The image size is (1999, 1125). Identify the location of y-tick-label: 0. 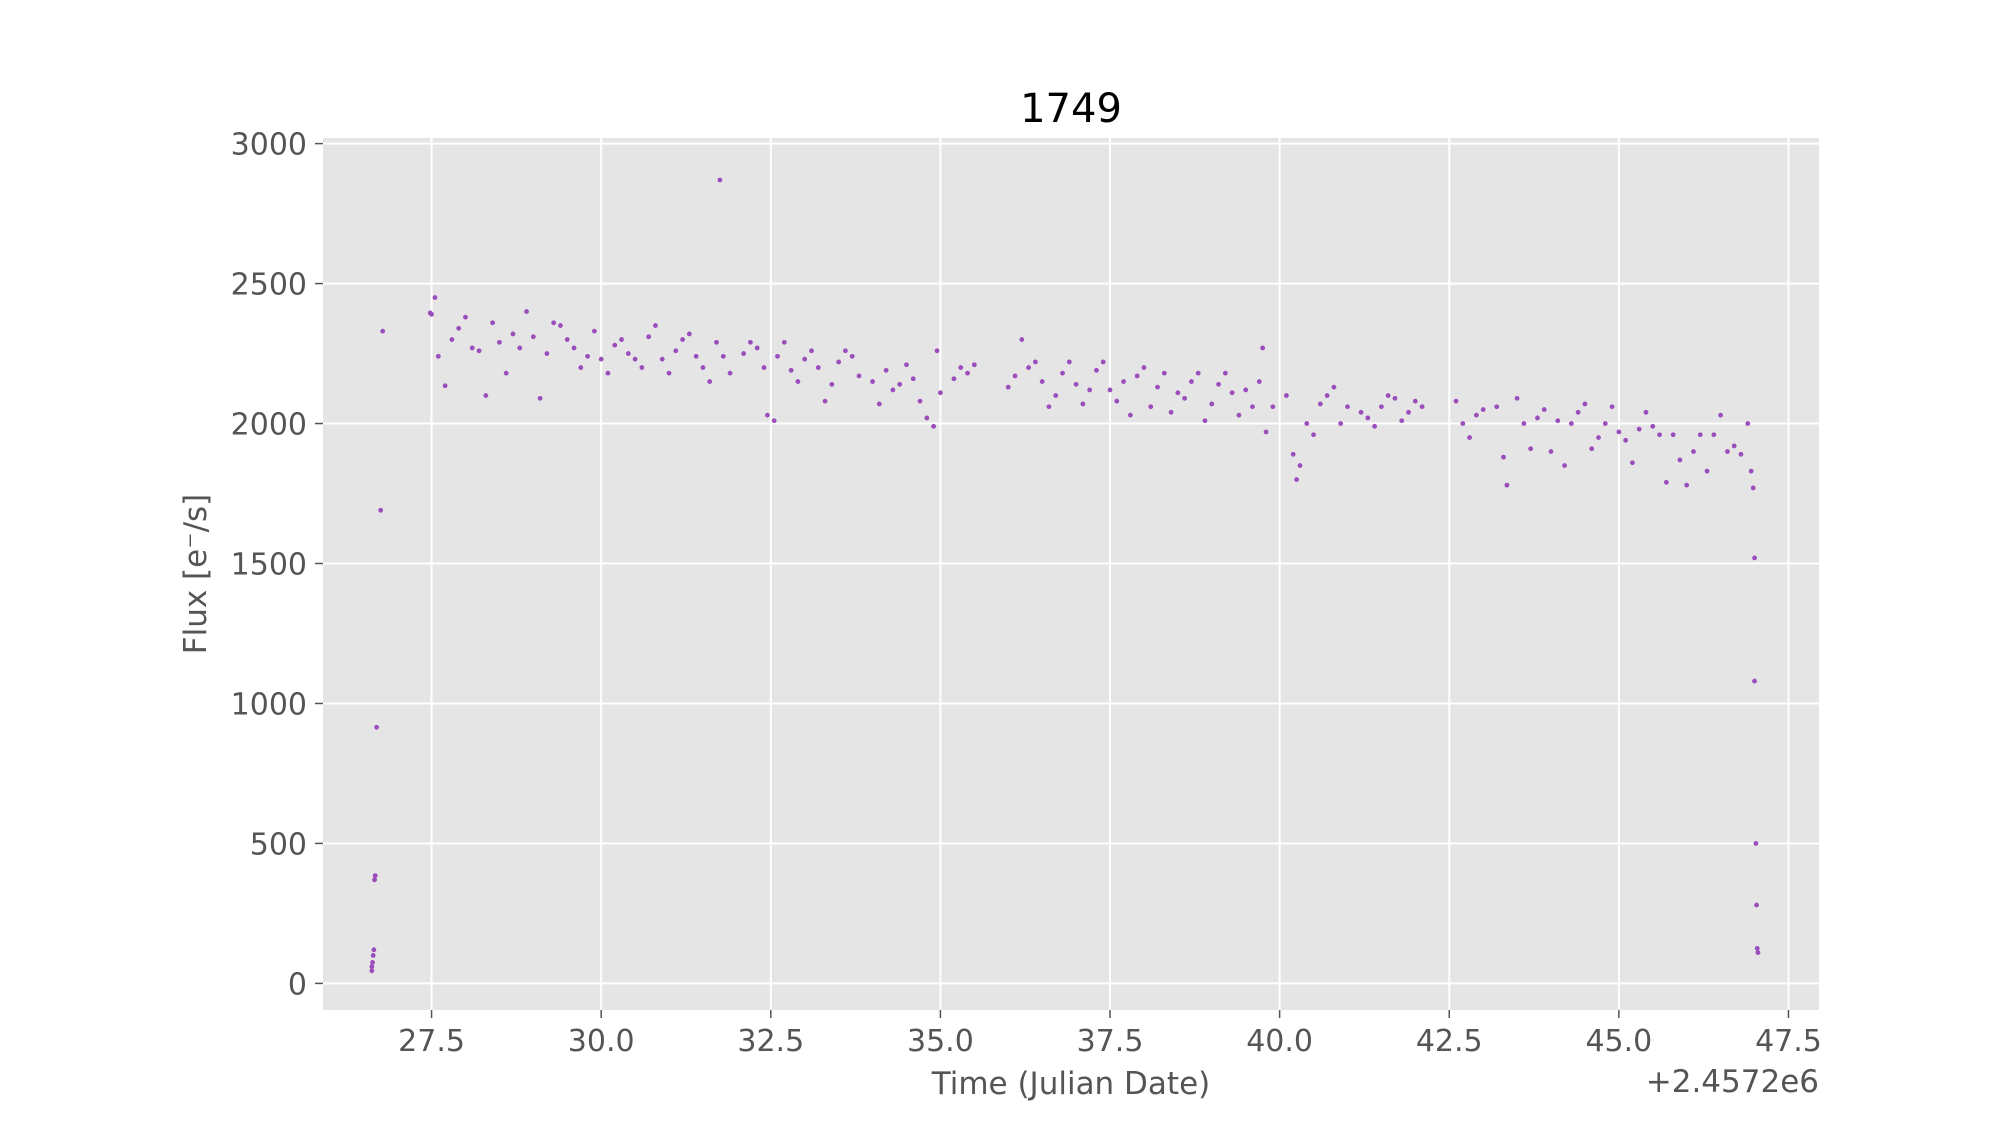
(297, 984).